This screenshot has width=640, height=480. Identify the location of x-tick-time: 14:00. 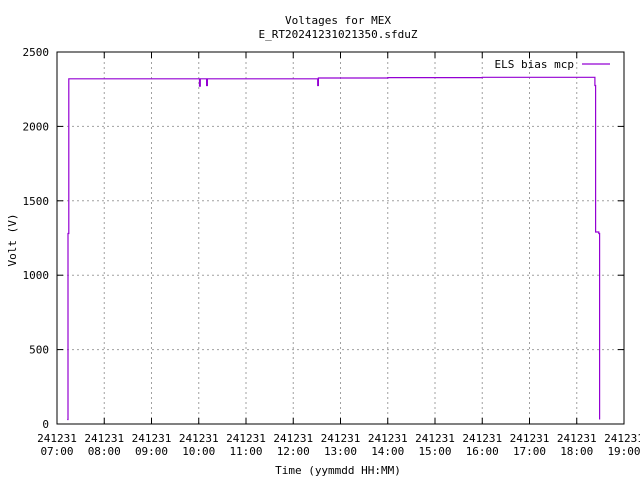
(387, 451).